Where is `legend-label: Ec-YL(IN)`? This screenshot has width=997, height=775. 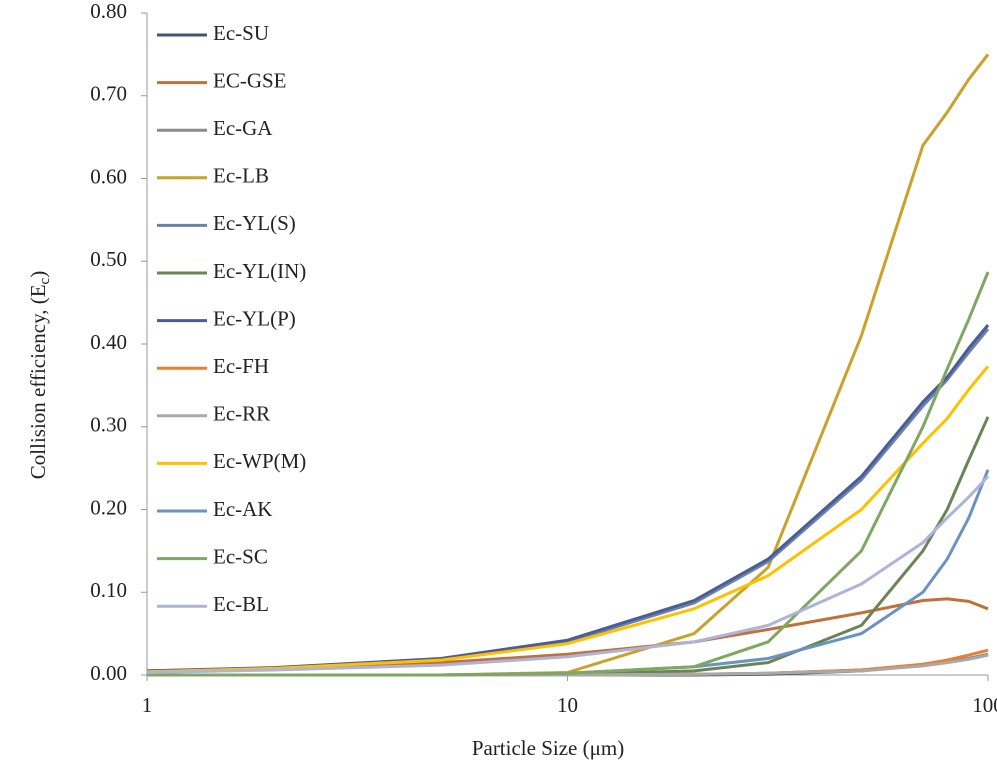 legend-label: Ec-YL(IN) is located at coordinates (259, 271).